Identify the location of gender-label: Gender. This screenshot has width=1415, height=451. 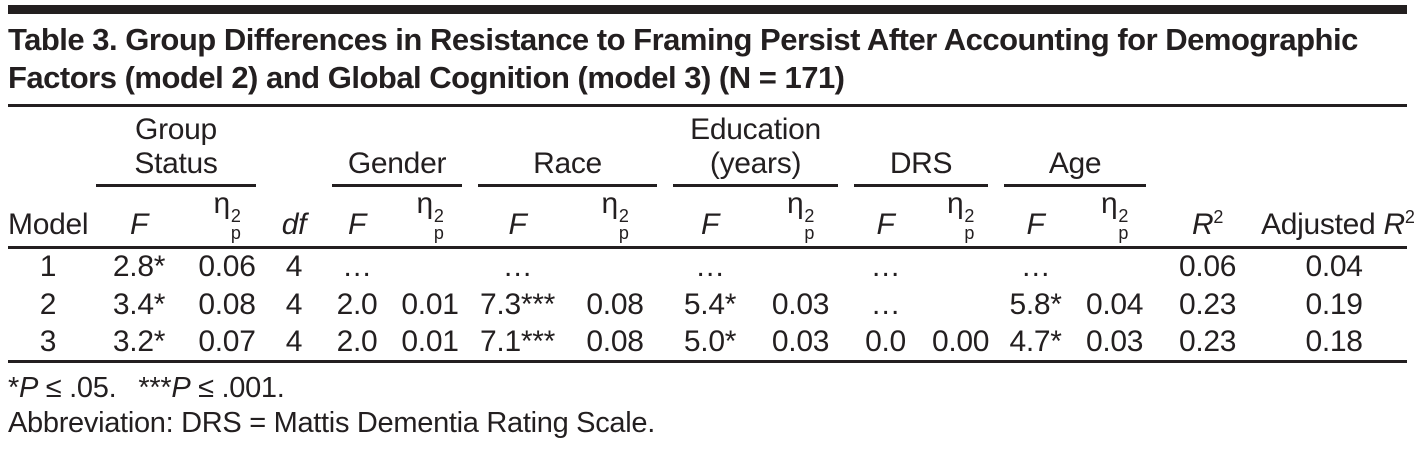
(397, 167).